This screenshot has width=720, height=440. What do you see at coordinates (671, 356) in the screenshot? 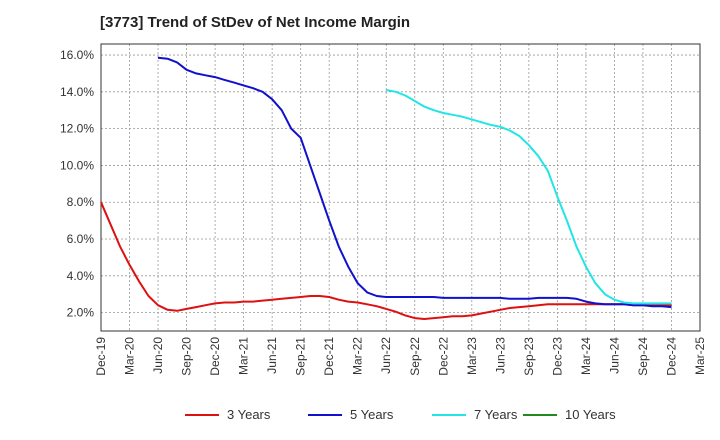
I see `x-tick-label: Dec-24` at bounding box center [671, 356].